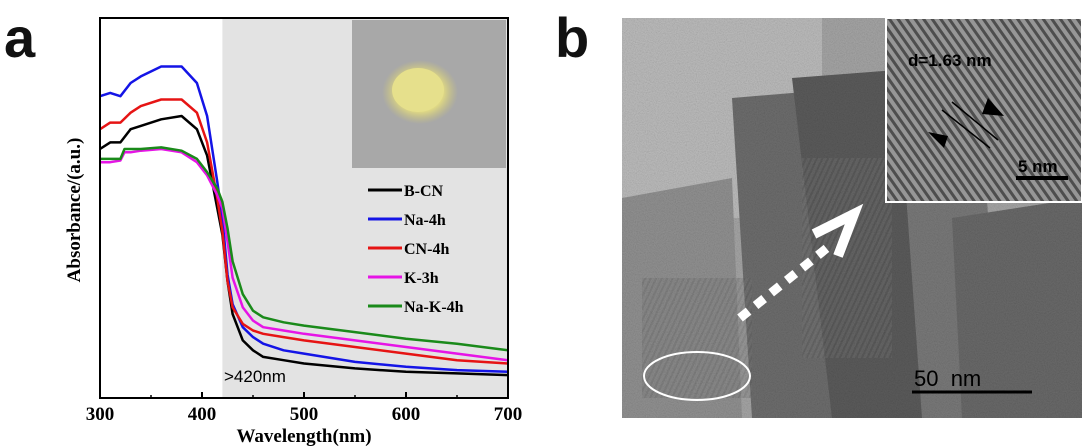 The height and width of the screenshot is (447, 1085). I want to click on legend-label-na-4h: Na-4h, so click(425, 220).